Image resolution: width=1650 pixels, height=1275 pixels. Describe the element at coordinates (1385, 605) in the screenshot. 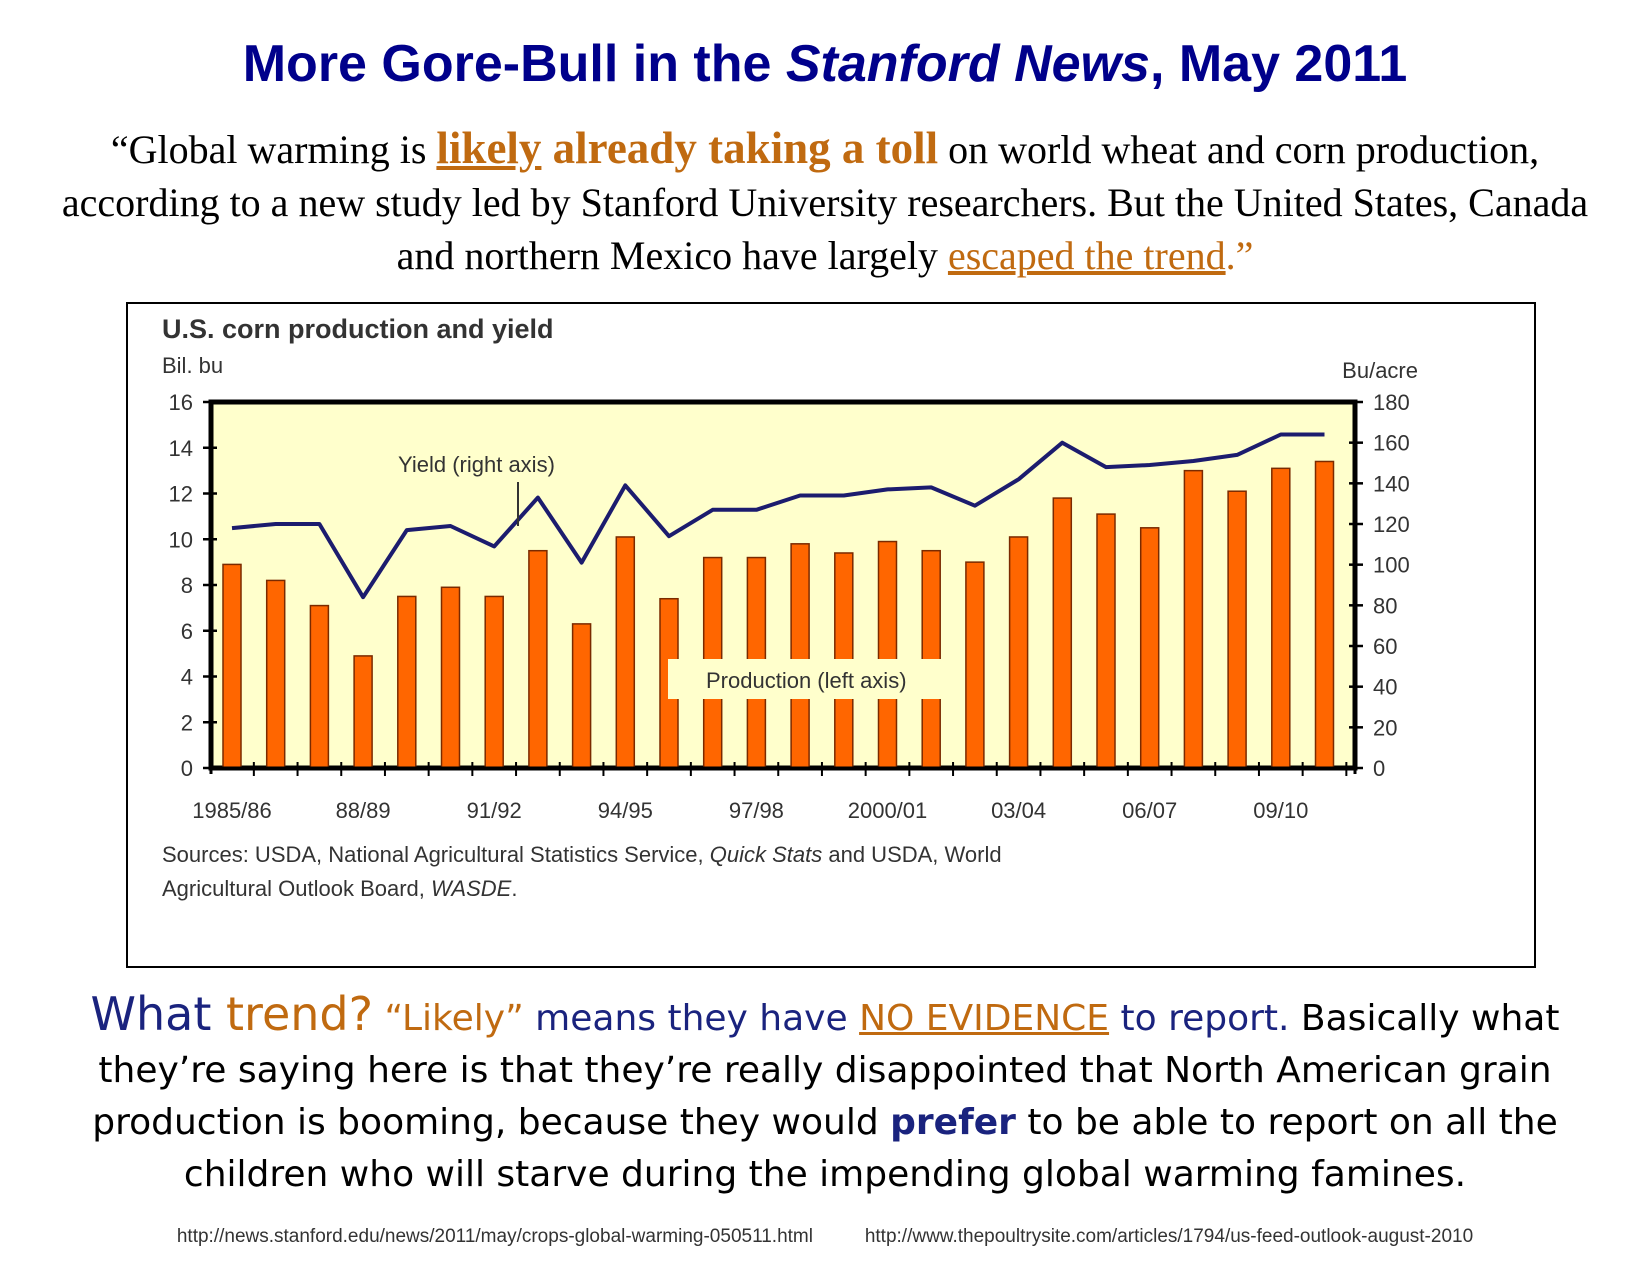

I see `right-tick-label: 80` at that location.